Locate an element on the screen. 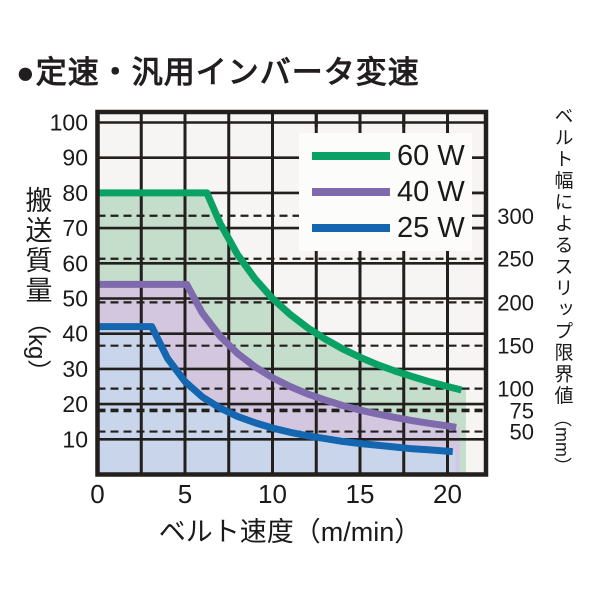  legend-swatch-40w is located at coordinates (351, 192).